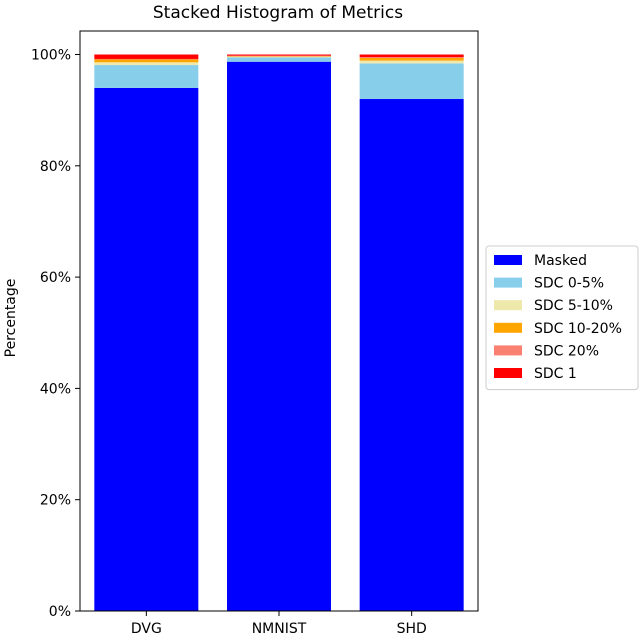 Image resolution: width=640 pixels, height=636 pixels. What do you see at coordinates (55, 278) in the screenshot?
I see `y-tick-label: 60%` at bounding box center [55, 278].